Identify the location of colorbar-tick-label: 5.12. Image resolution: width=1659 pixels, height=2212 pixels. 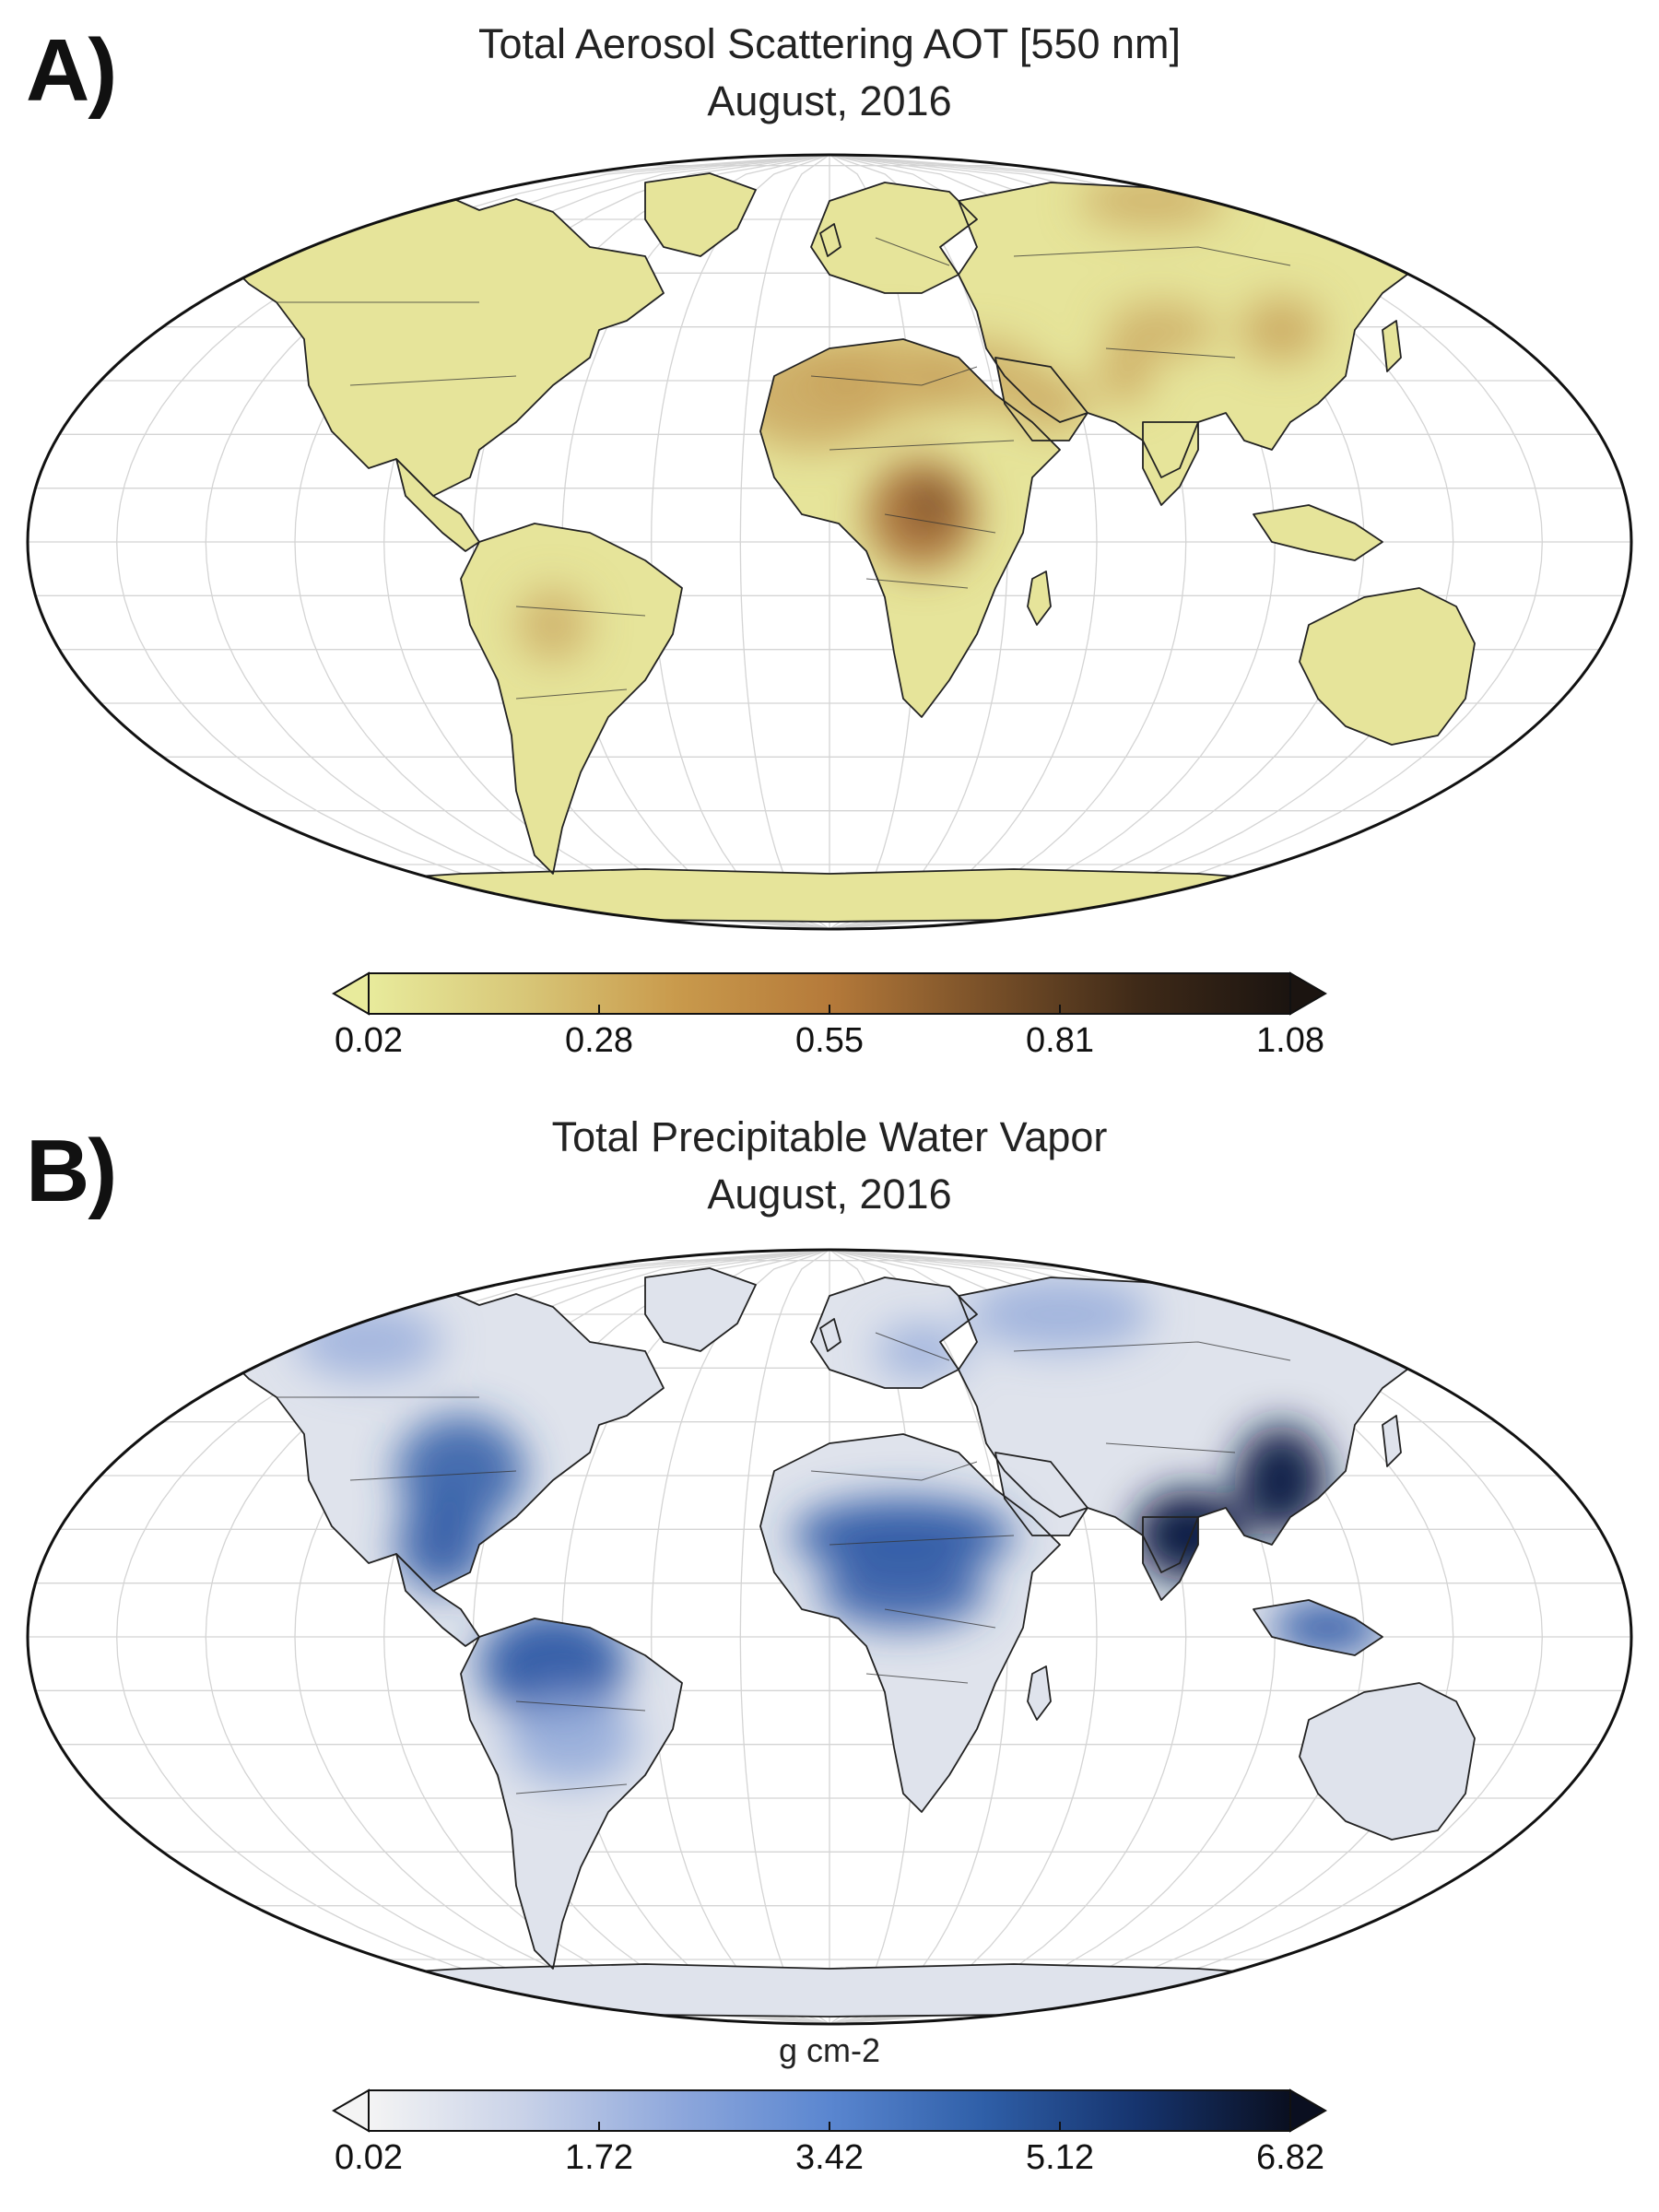
(1060, 2157).